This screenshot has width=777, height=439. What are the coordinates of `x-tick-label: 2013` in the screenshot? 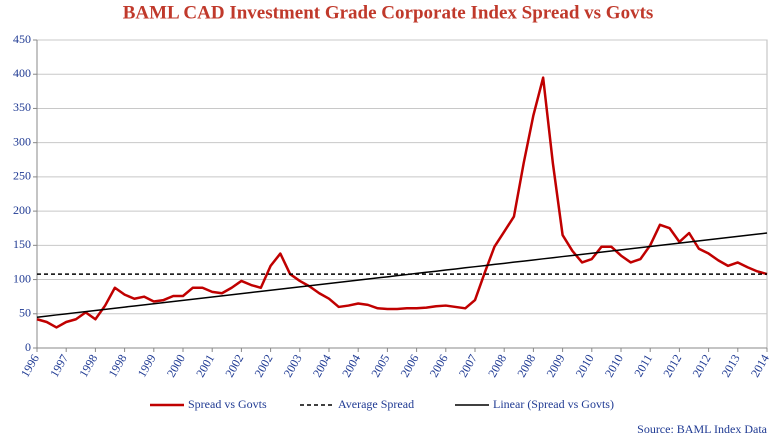 It's located at (731, 366).